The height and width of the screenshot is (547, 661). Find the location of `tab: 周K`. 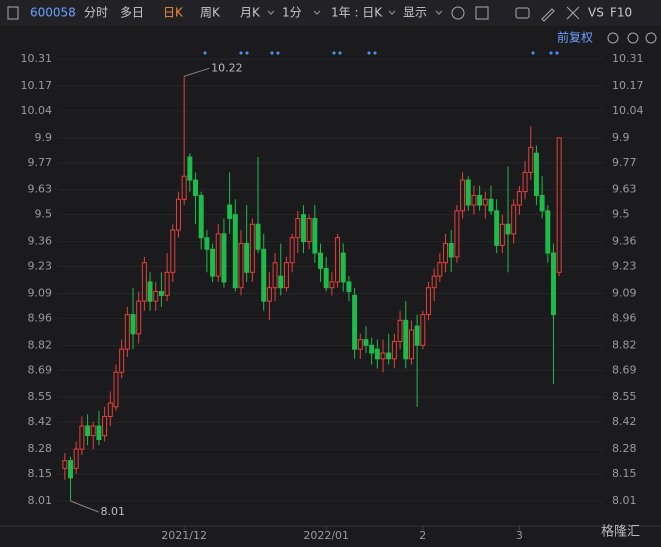

tab: 周K is located at coordinates (210, 13).